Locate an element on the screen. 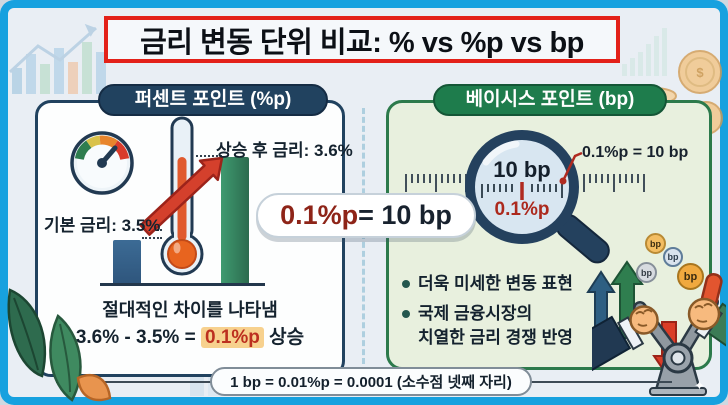 The image size is (728, 405). base-rate-bar is located at coordinates (127, 261).